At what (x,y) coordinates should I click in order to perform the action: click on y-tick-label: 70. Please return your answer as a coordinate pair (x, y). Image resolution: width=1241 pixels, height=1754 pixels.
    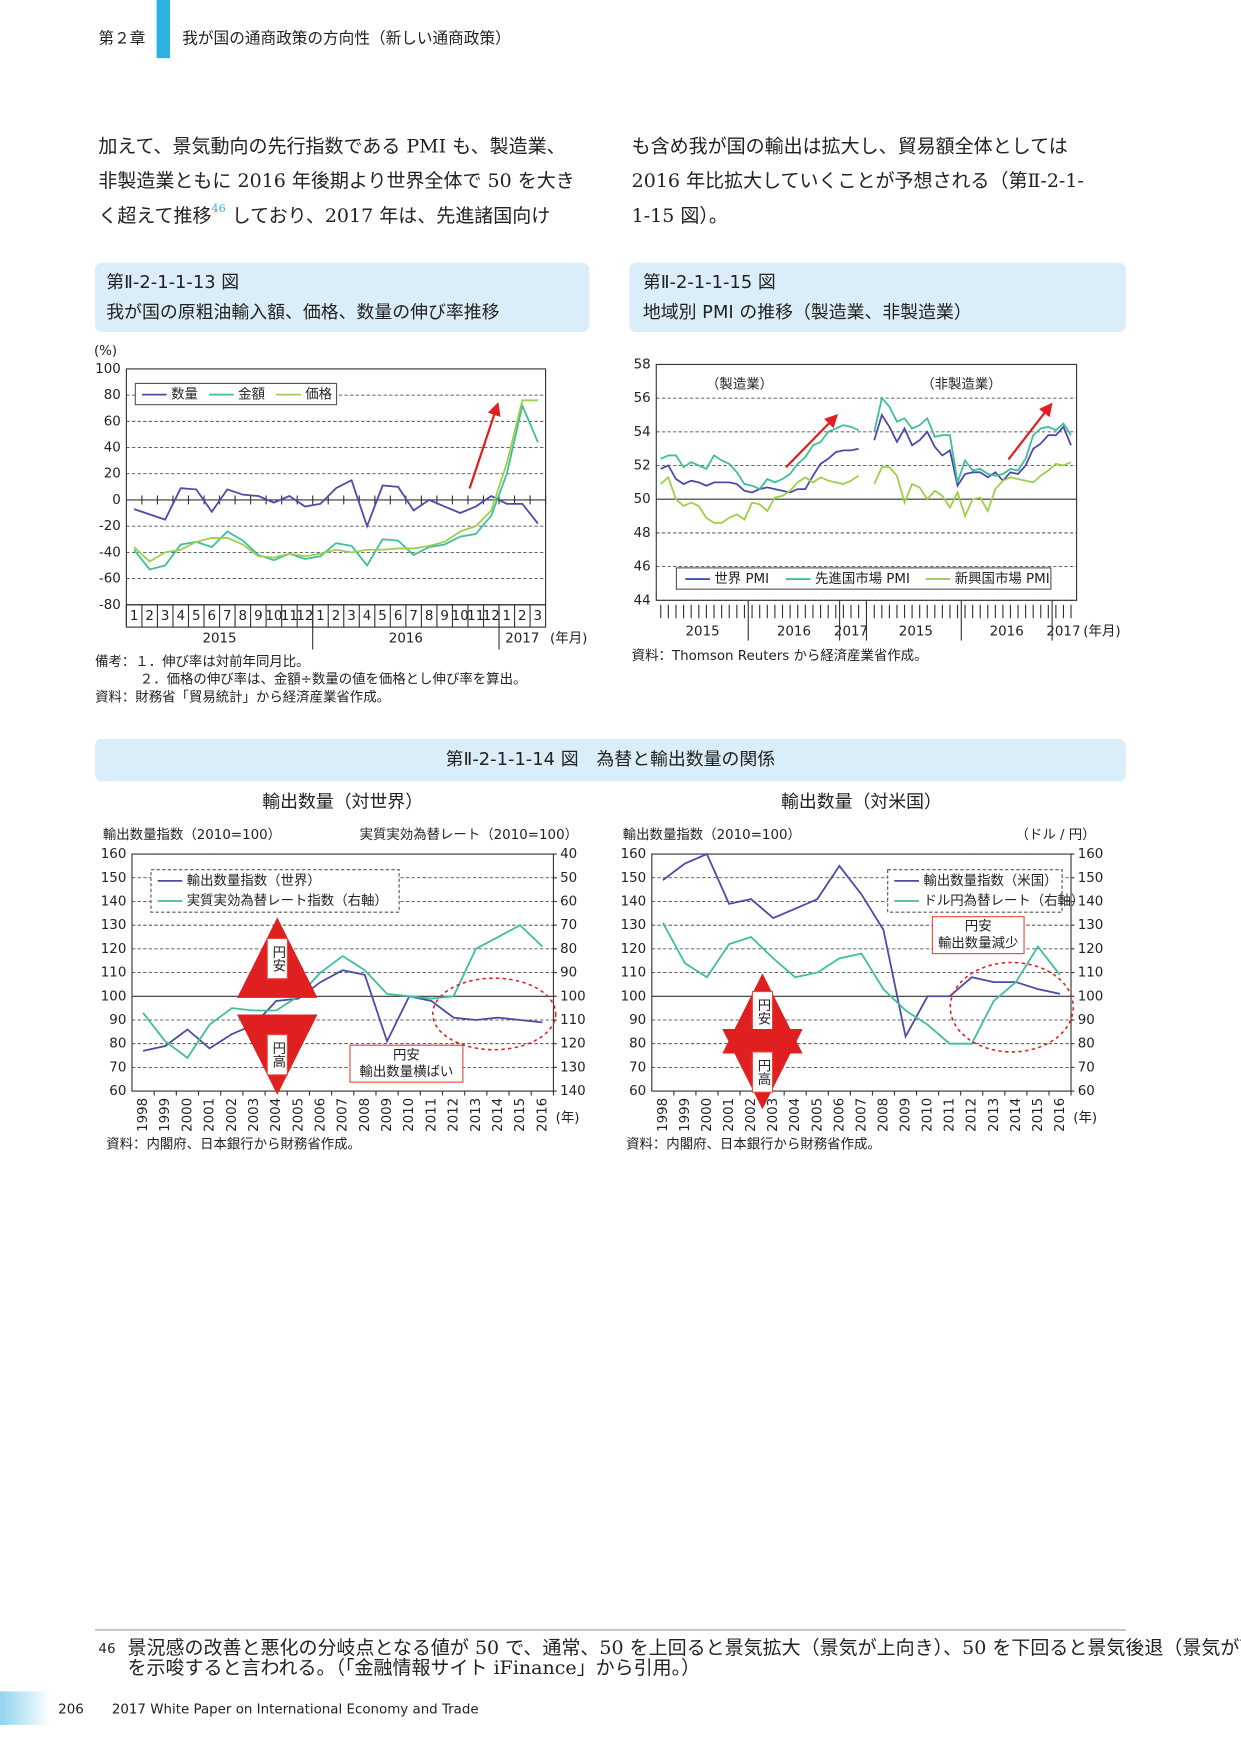
    Looking at the image, I should click on (637, 1067).